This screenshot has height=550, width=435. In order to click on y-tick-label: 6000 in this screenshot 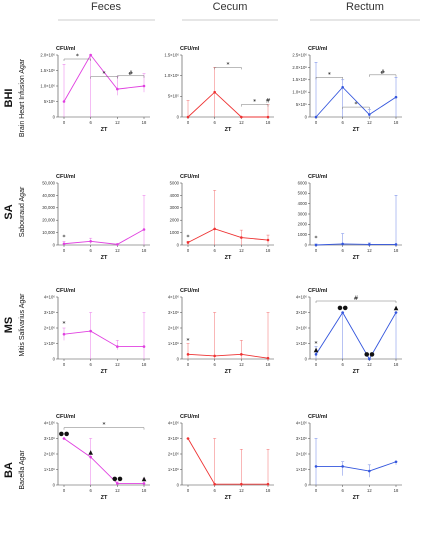, I will do `click(303, 182)`.